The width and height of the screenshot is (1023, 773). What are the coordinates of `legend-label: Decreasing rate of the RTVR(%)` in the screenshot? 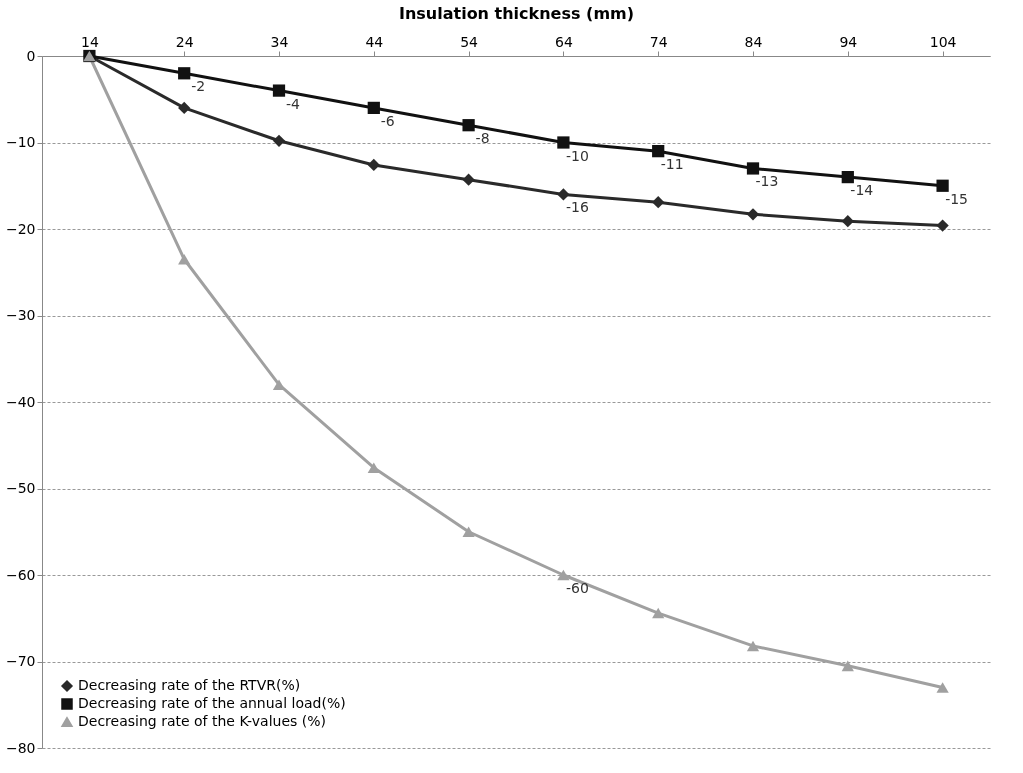 It's located at (189, 685).